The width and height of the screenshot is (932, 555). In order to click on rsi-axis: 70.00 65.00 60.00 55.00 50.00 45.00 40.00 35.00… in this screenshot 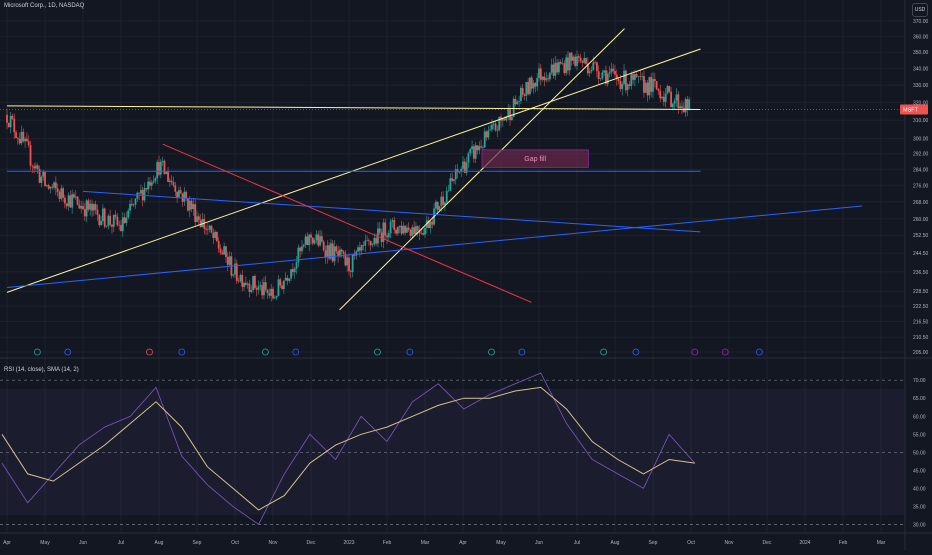, I will do `click(919, 453)`.